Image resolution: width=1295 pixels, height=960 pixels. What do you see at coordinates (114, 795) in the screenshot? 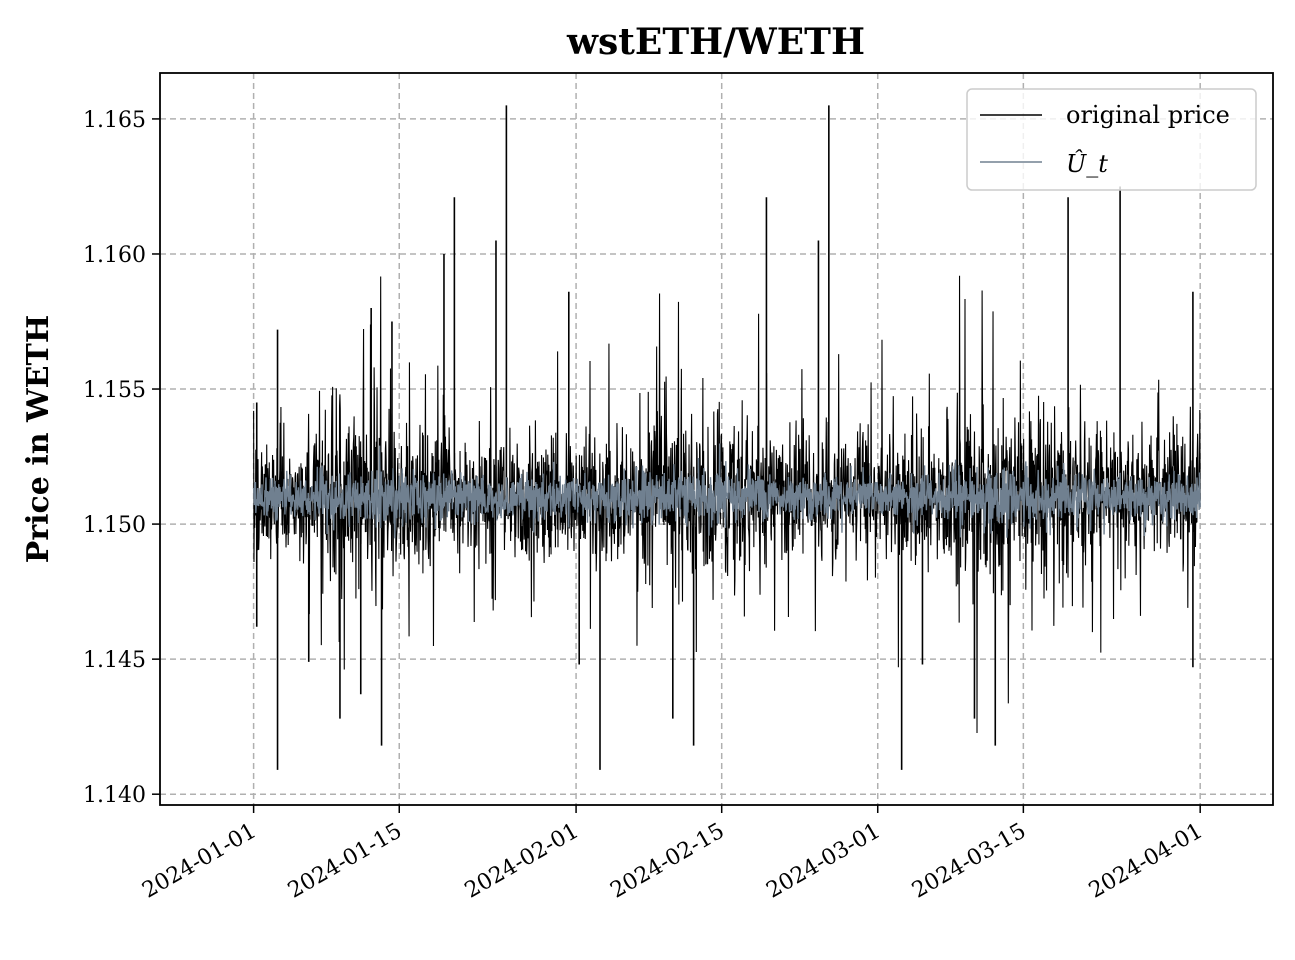
I see `y-tick-label: 1.140` at bounding box center [114, 795].